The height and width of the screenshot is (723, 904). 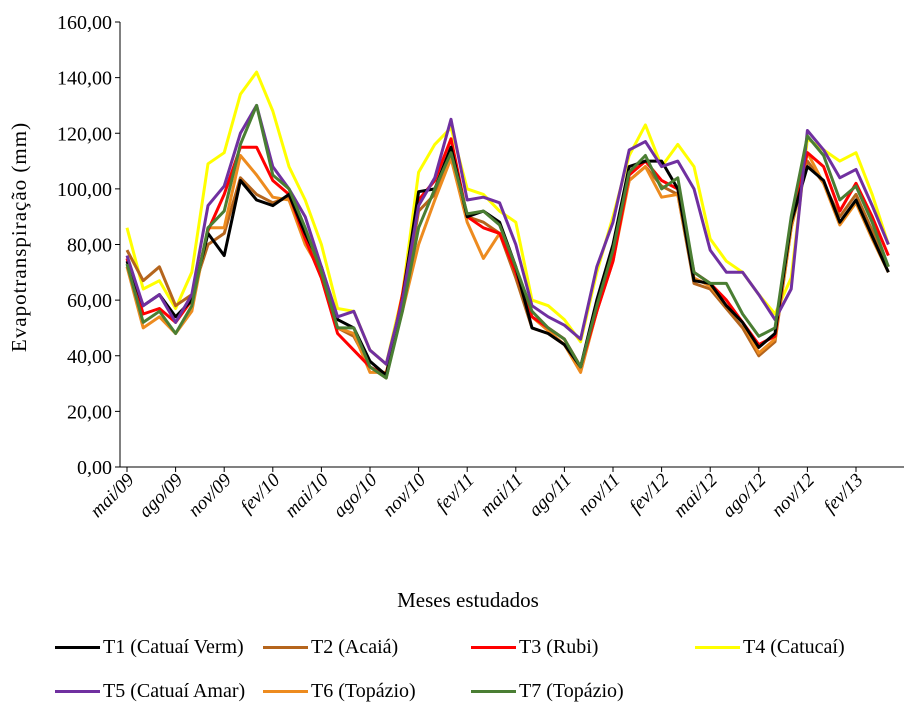 I want to click on x-tick-label: fev/10, so click(x=261, y=493).